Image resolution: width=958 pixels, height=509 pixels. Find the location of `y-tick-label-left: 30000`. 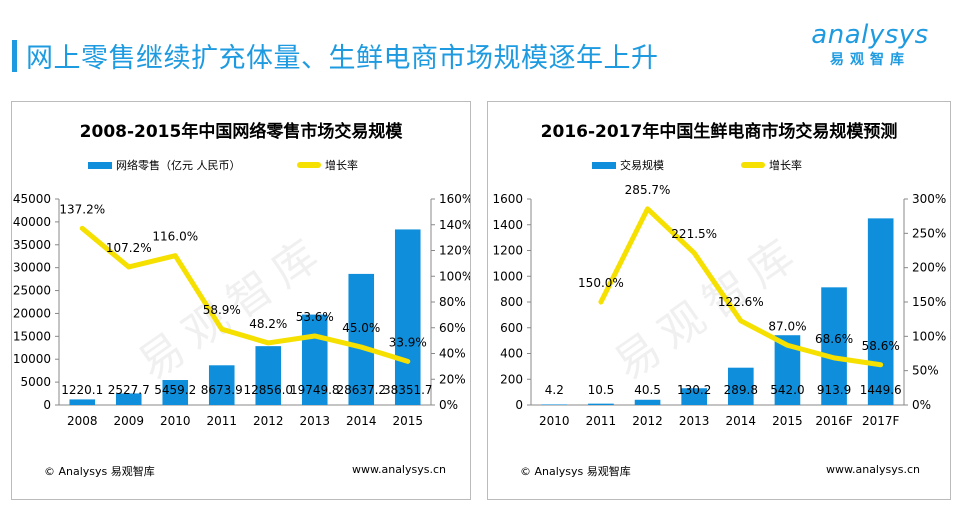

y-tick-label-left: 30000 is located at coordinates (32, 268).